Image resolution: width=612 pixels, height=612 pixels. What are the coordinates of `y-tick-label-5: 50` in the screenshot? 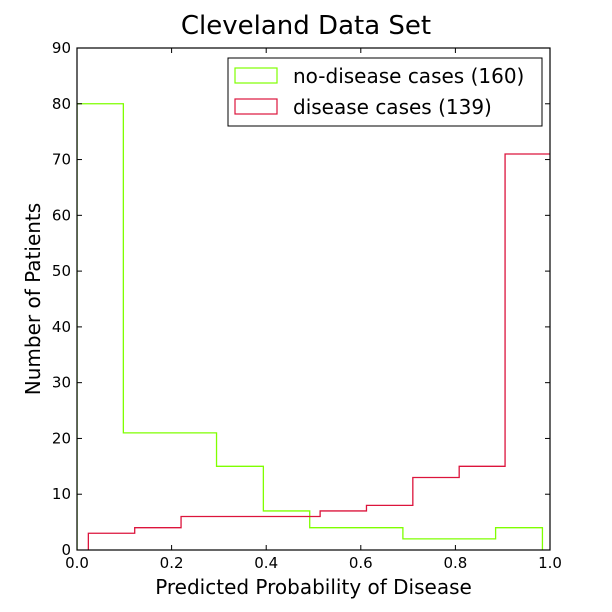 It's located at (61, 271).